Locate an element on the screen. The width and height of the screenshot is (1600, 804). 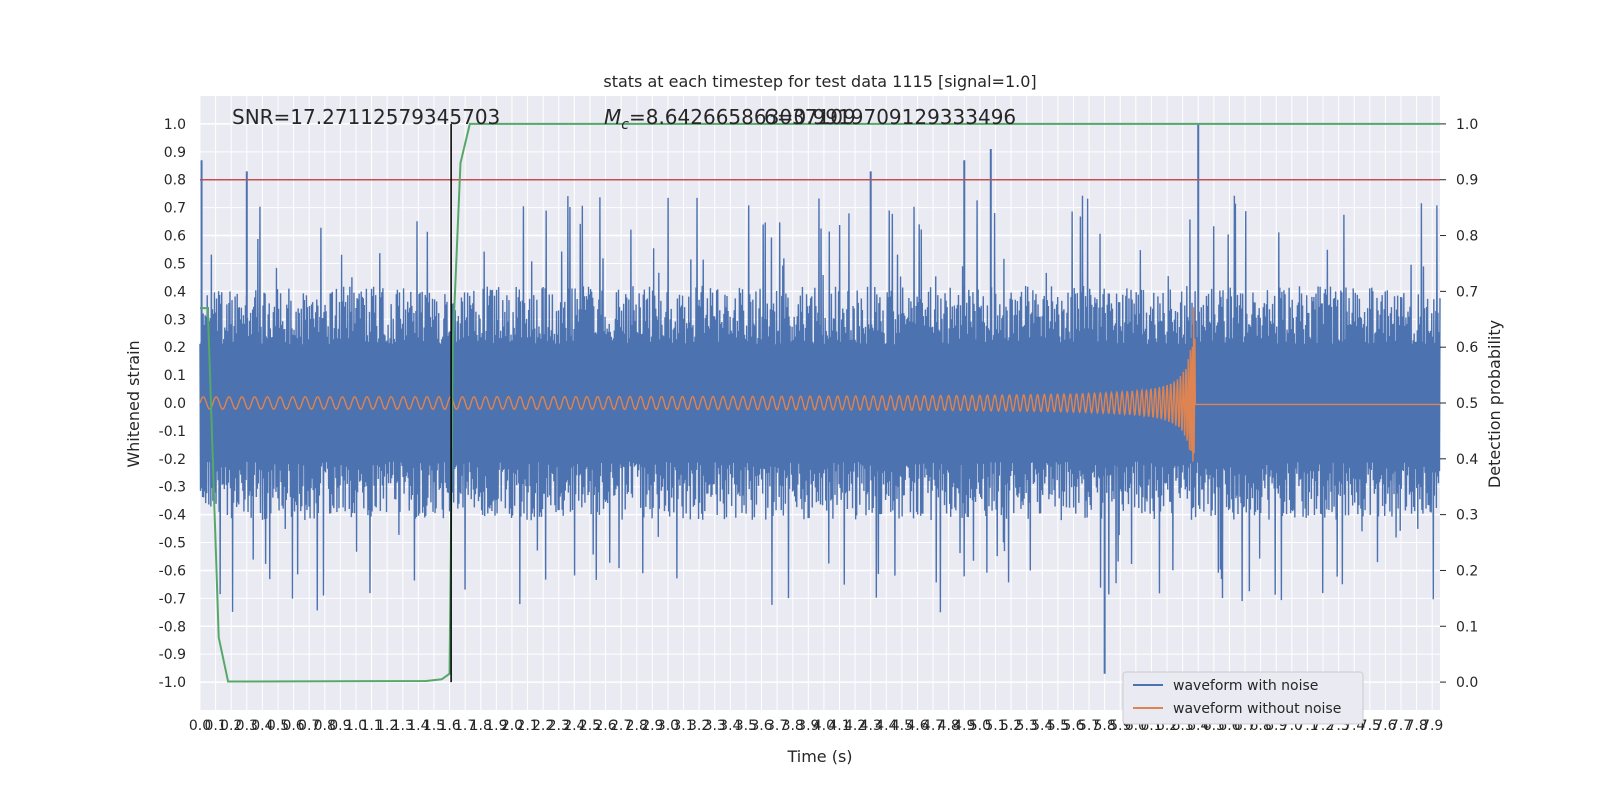
x-tick-label: 7.7 is located at coordinates (1401, 726).